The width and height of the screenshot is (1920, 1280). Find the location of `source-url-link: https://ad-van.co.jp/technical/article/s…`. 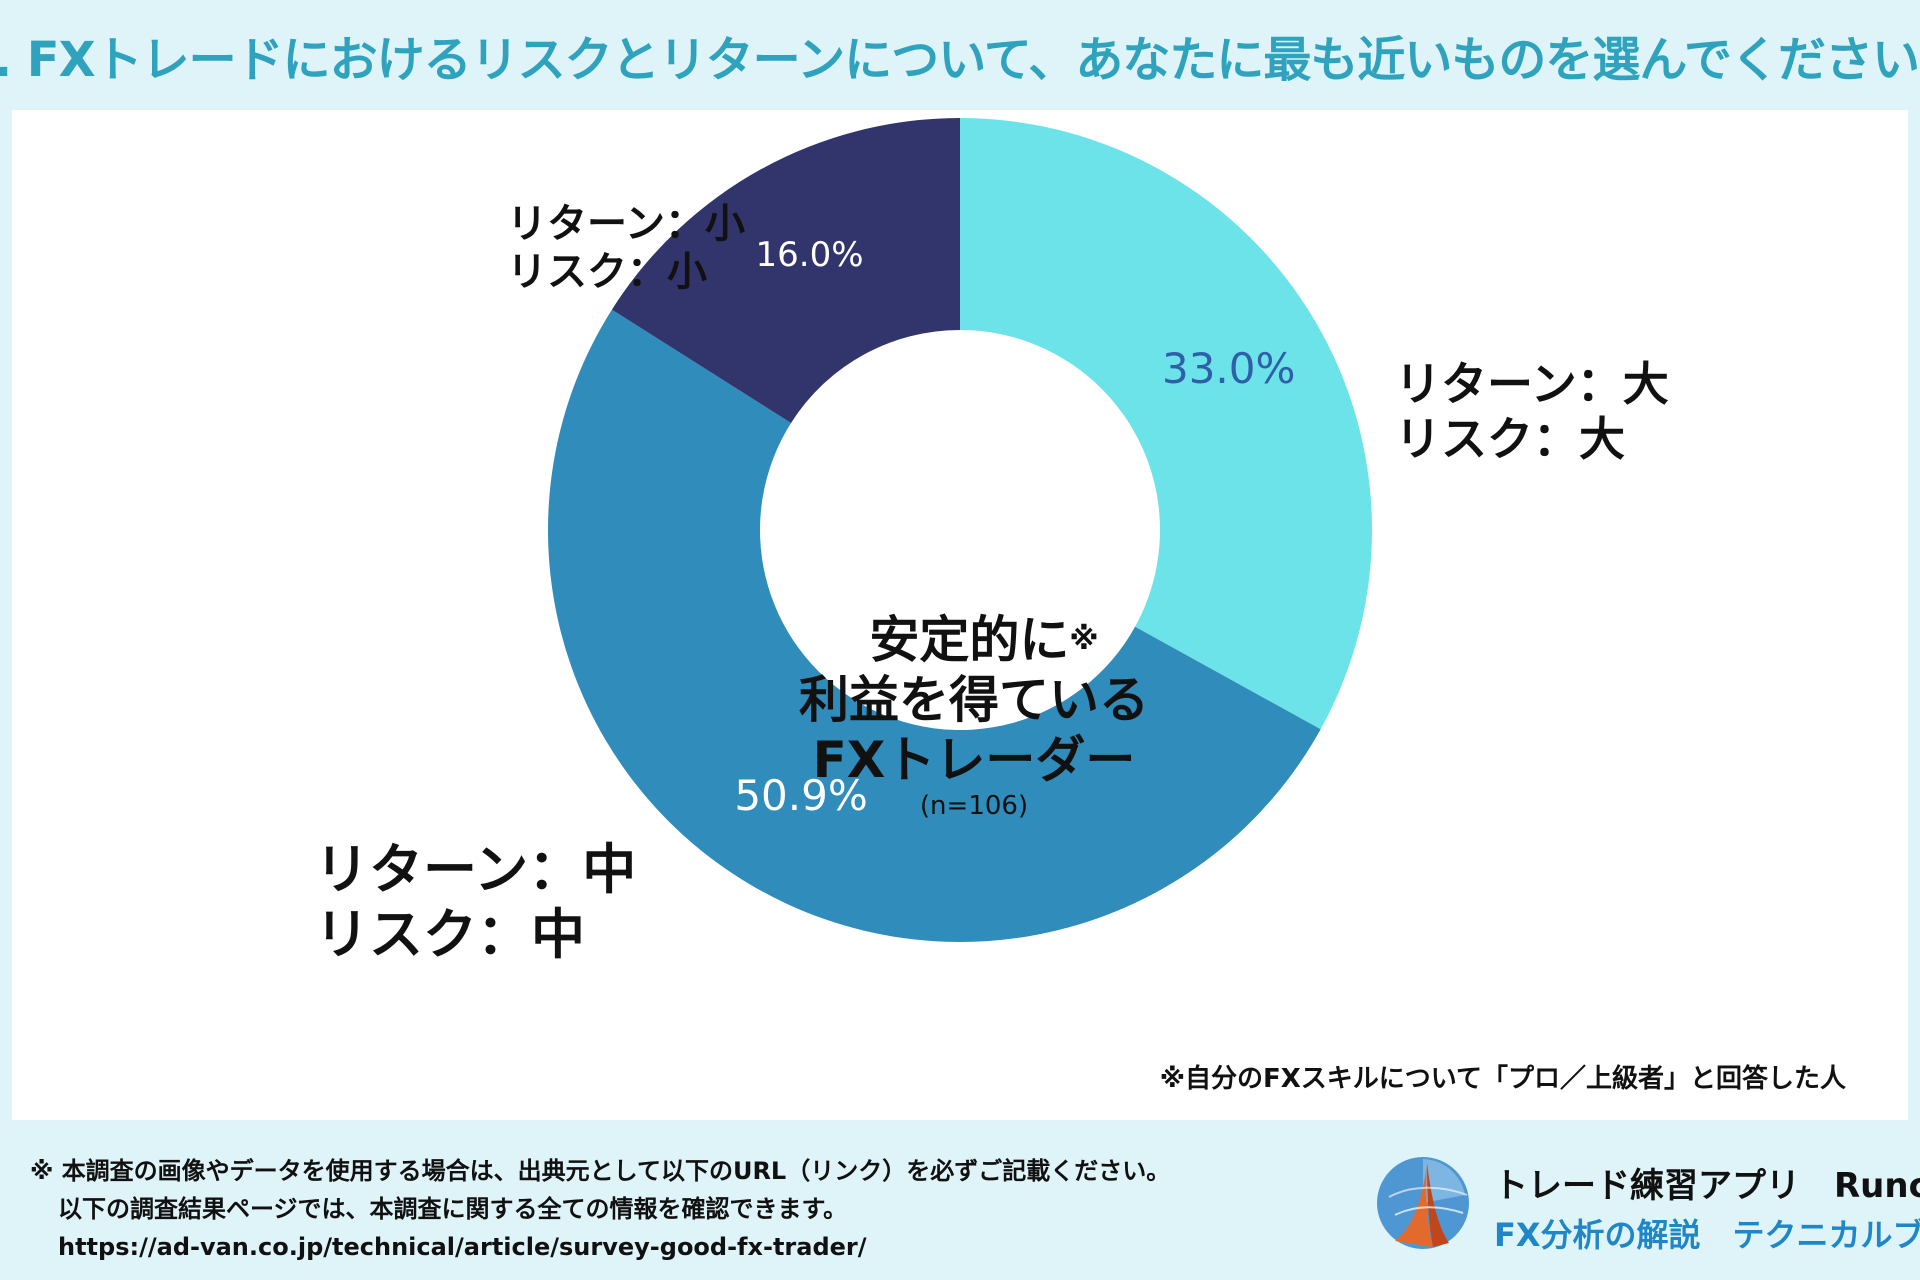

source-url-link: https://ad-van.co.jp/technical/article/s… is located at coordinates (462, 1247).